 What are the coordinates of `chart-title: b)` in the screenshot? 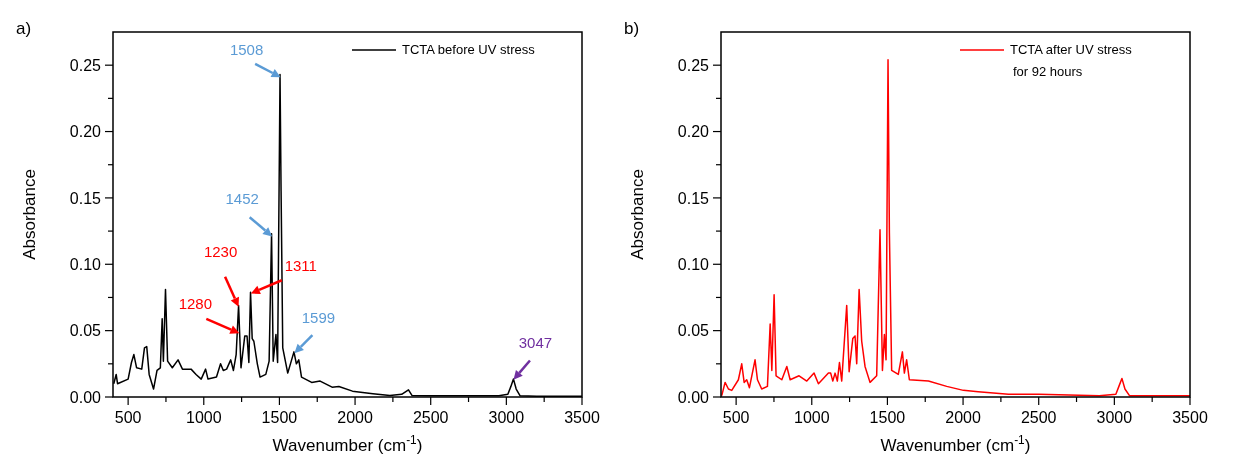 It's located at (632, 28).